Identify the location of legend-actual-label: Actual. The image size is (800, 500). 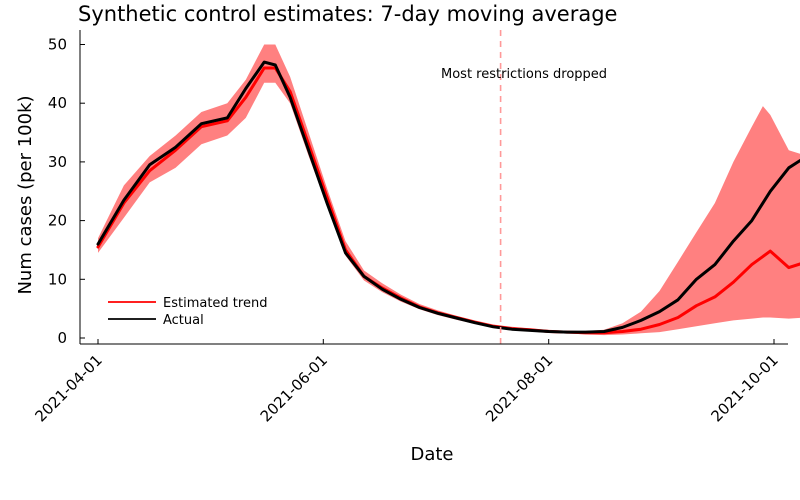
(183, 320).